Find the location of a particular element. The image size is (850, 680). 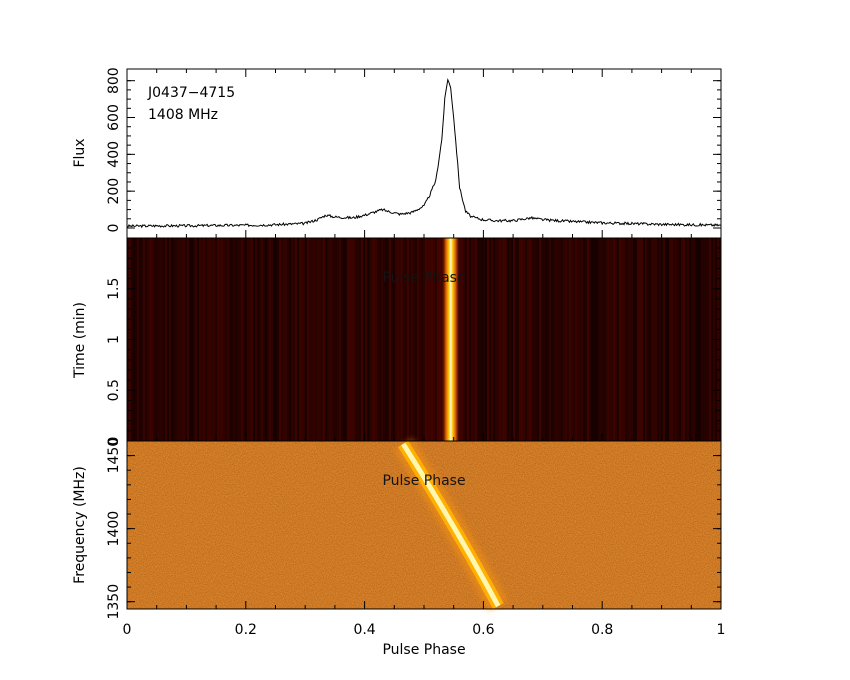

profile-ytick-label: 800 is located at coordinates (114, 80).